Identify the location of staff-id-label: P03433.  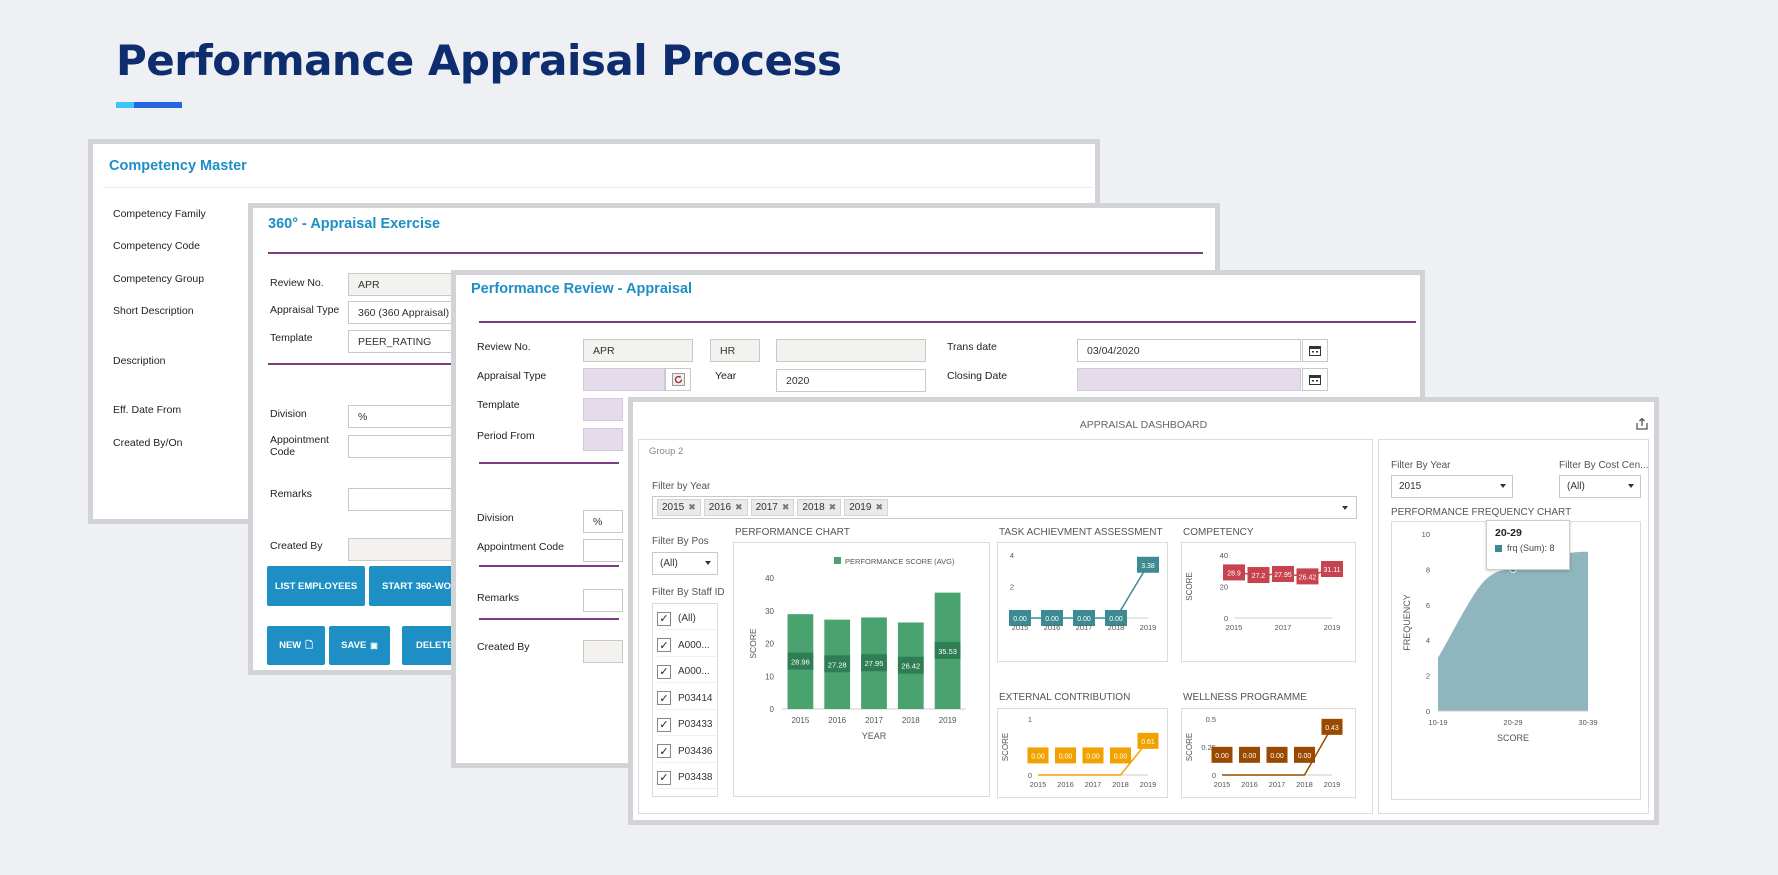
(695, 724).